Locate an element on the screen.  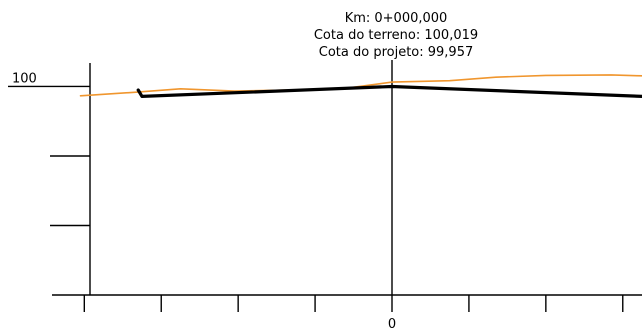
design-profile-line is located at coordinates (389, 91).